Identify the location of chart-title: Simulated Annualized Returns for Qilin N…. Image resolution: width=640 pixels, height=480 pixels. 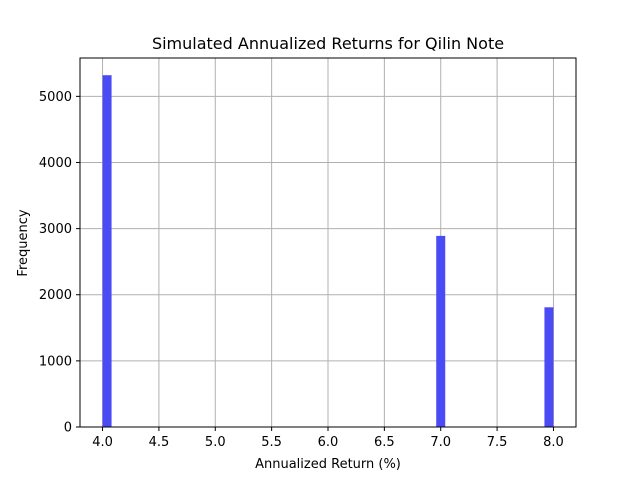
(328, 43).